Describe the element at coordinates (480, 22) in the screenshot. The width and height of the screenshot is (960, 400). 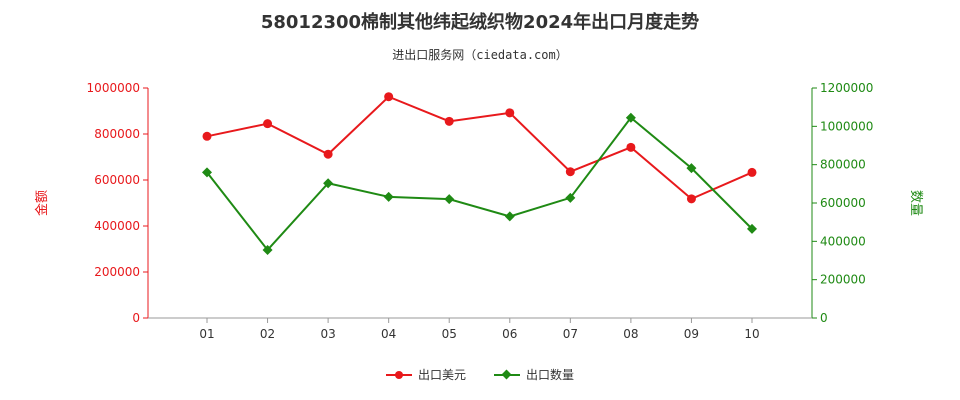
I see `chart-title: 58012300棉制其他纬起绒织物2024年出口月度走势` at that location.